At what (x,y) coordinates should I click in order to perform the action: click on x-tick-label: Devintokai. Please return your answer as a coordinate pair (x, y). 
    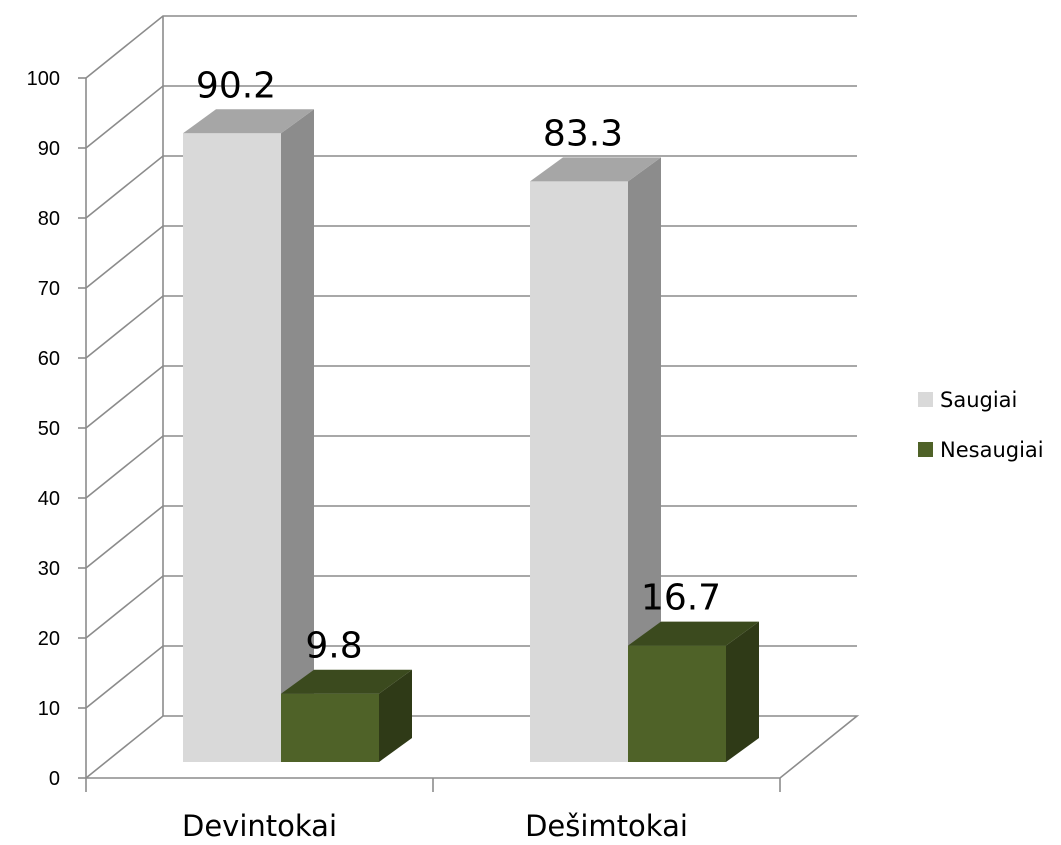
    Looking at the image, I should click on (259, 826).